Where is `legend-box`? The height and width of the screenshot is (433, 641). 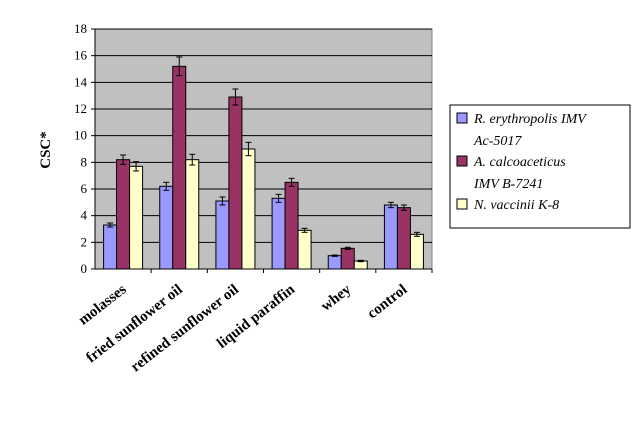
legend-box is located at coordinates (540, 166).